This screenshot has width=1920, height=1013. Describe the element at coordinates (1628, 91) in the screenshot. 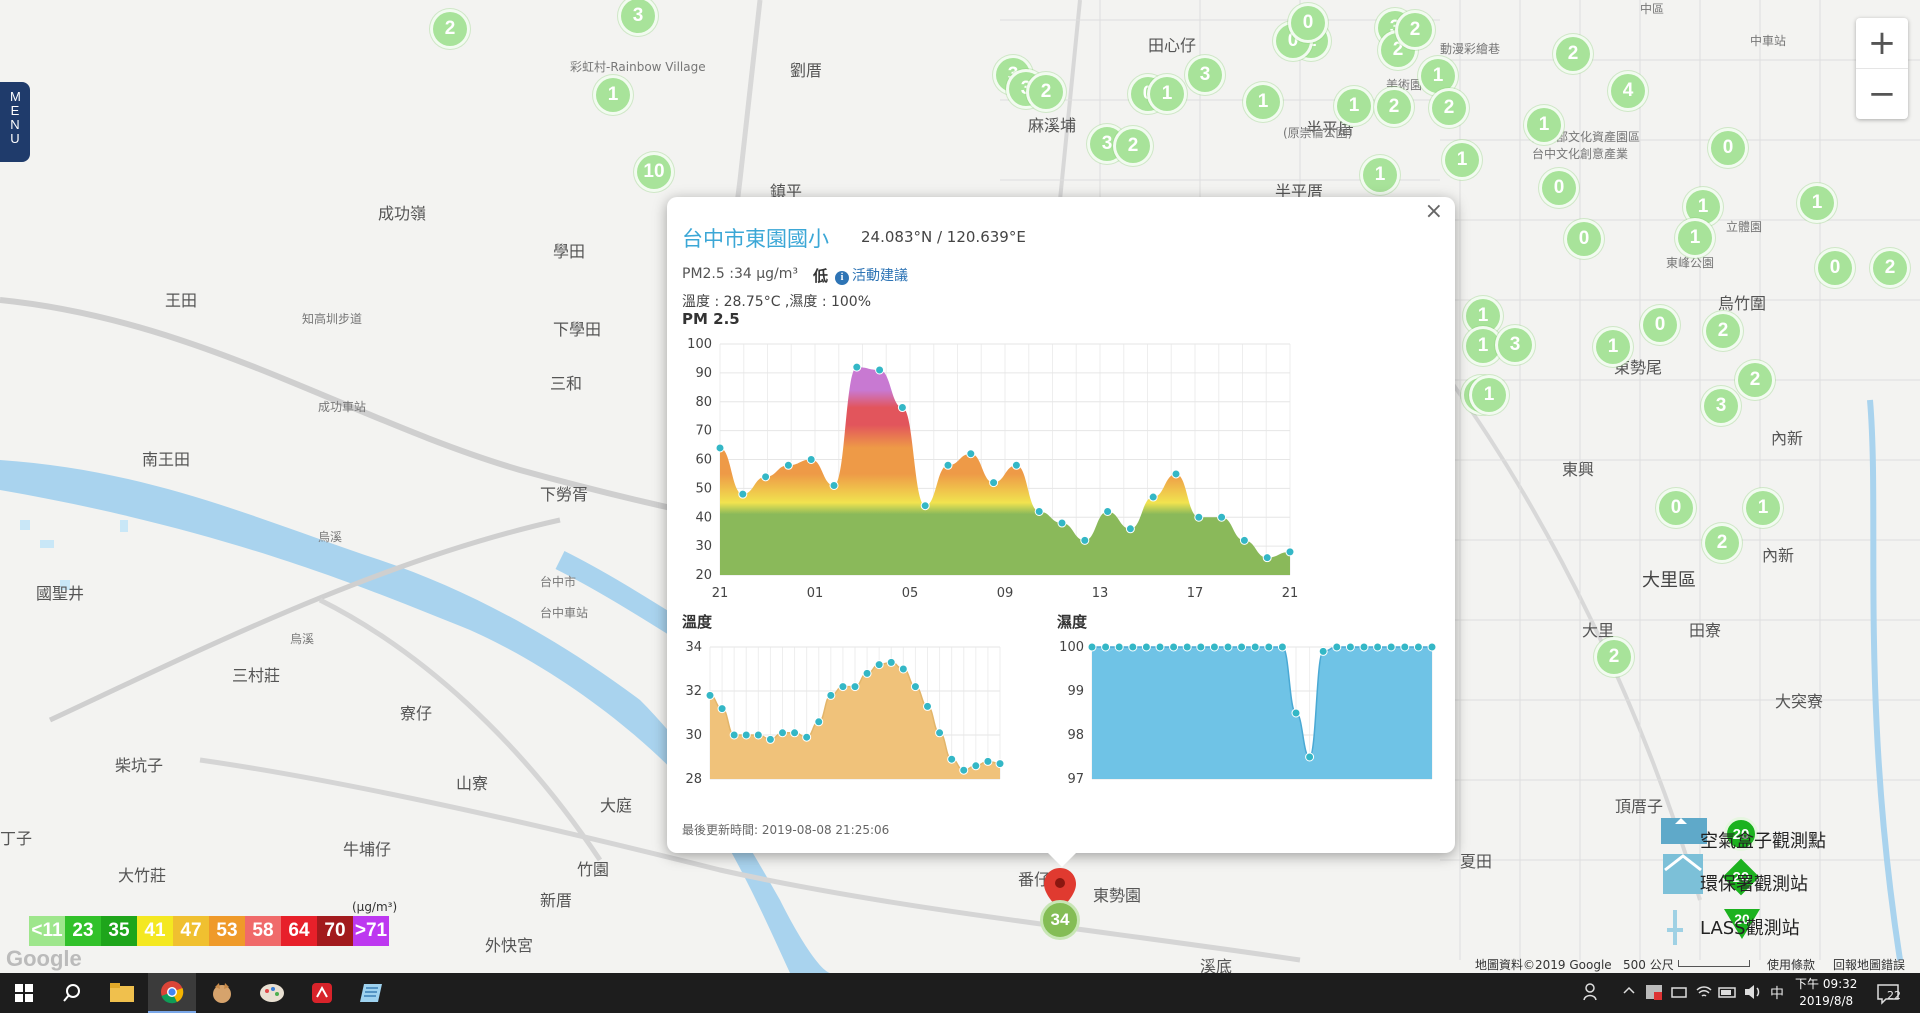

I see `station-cluster: 4` at that location.